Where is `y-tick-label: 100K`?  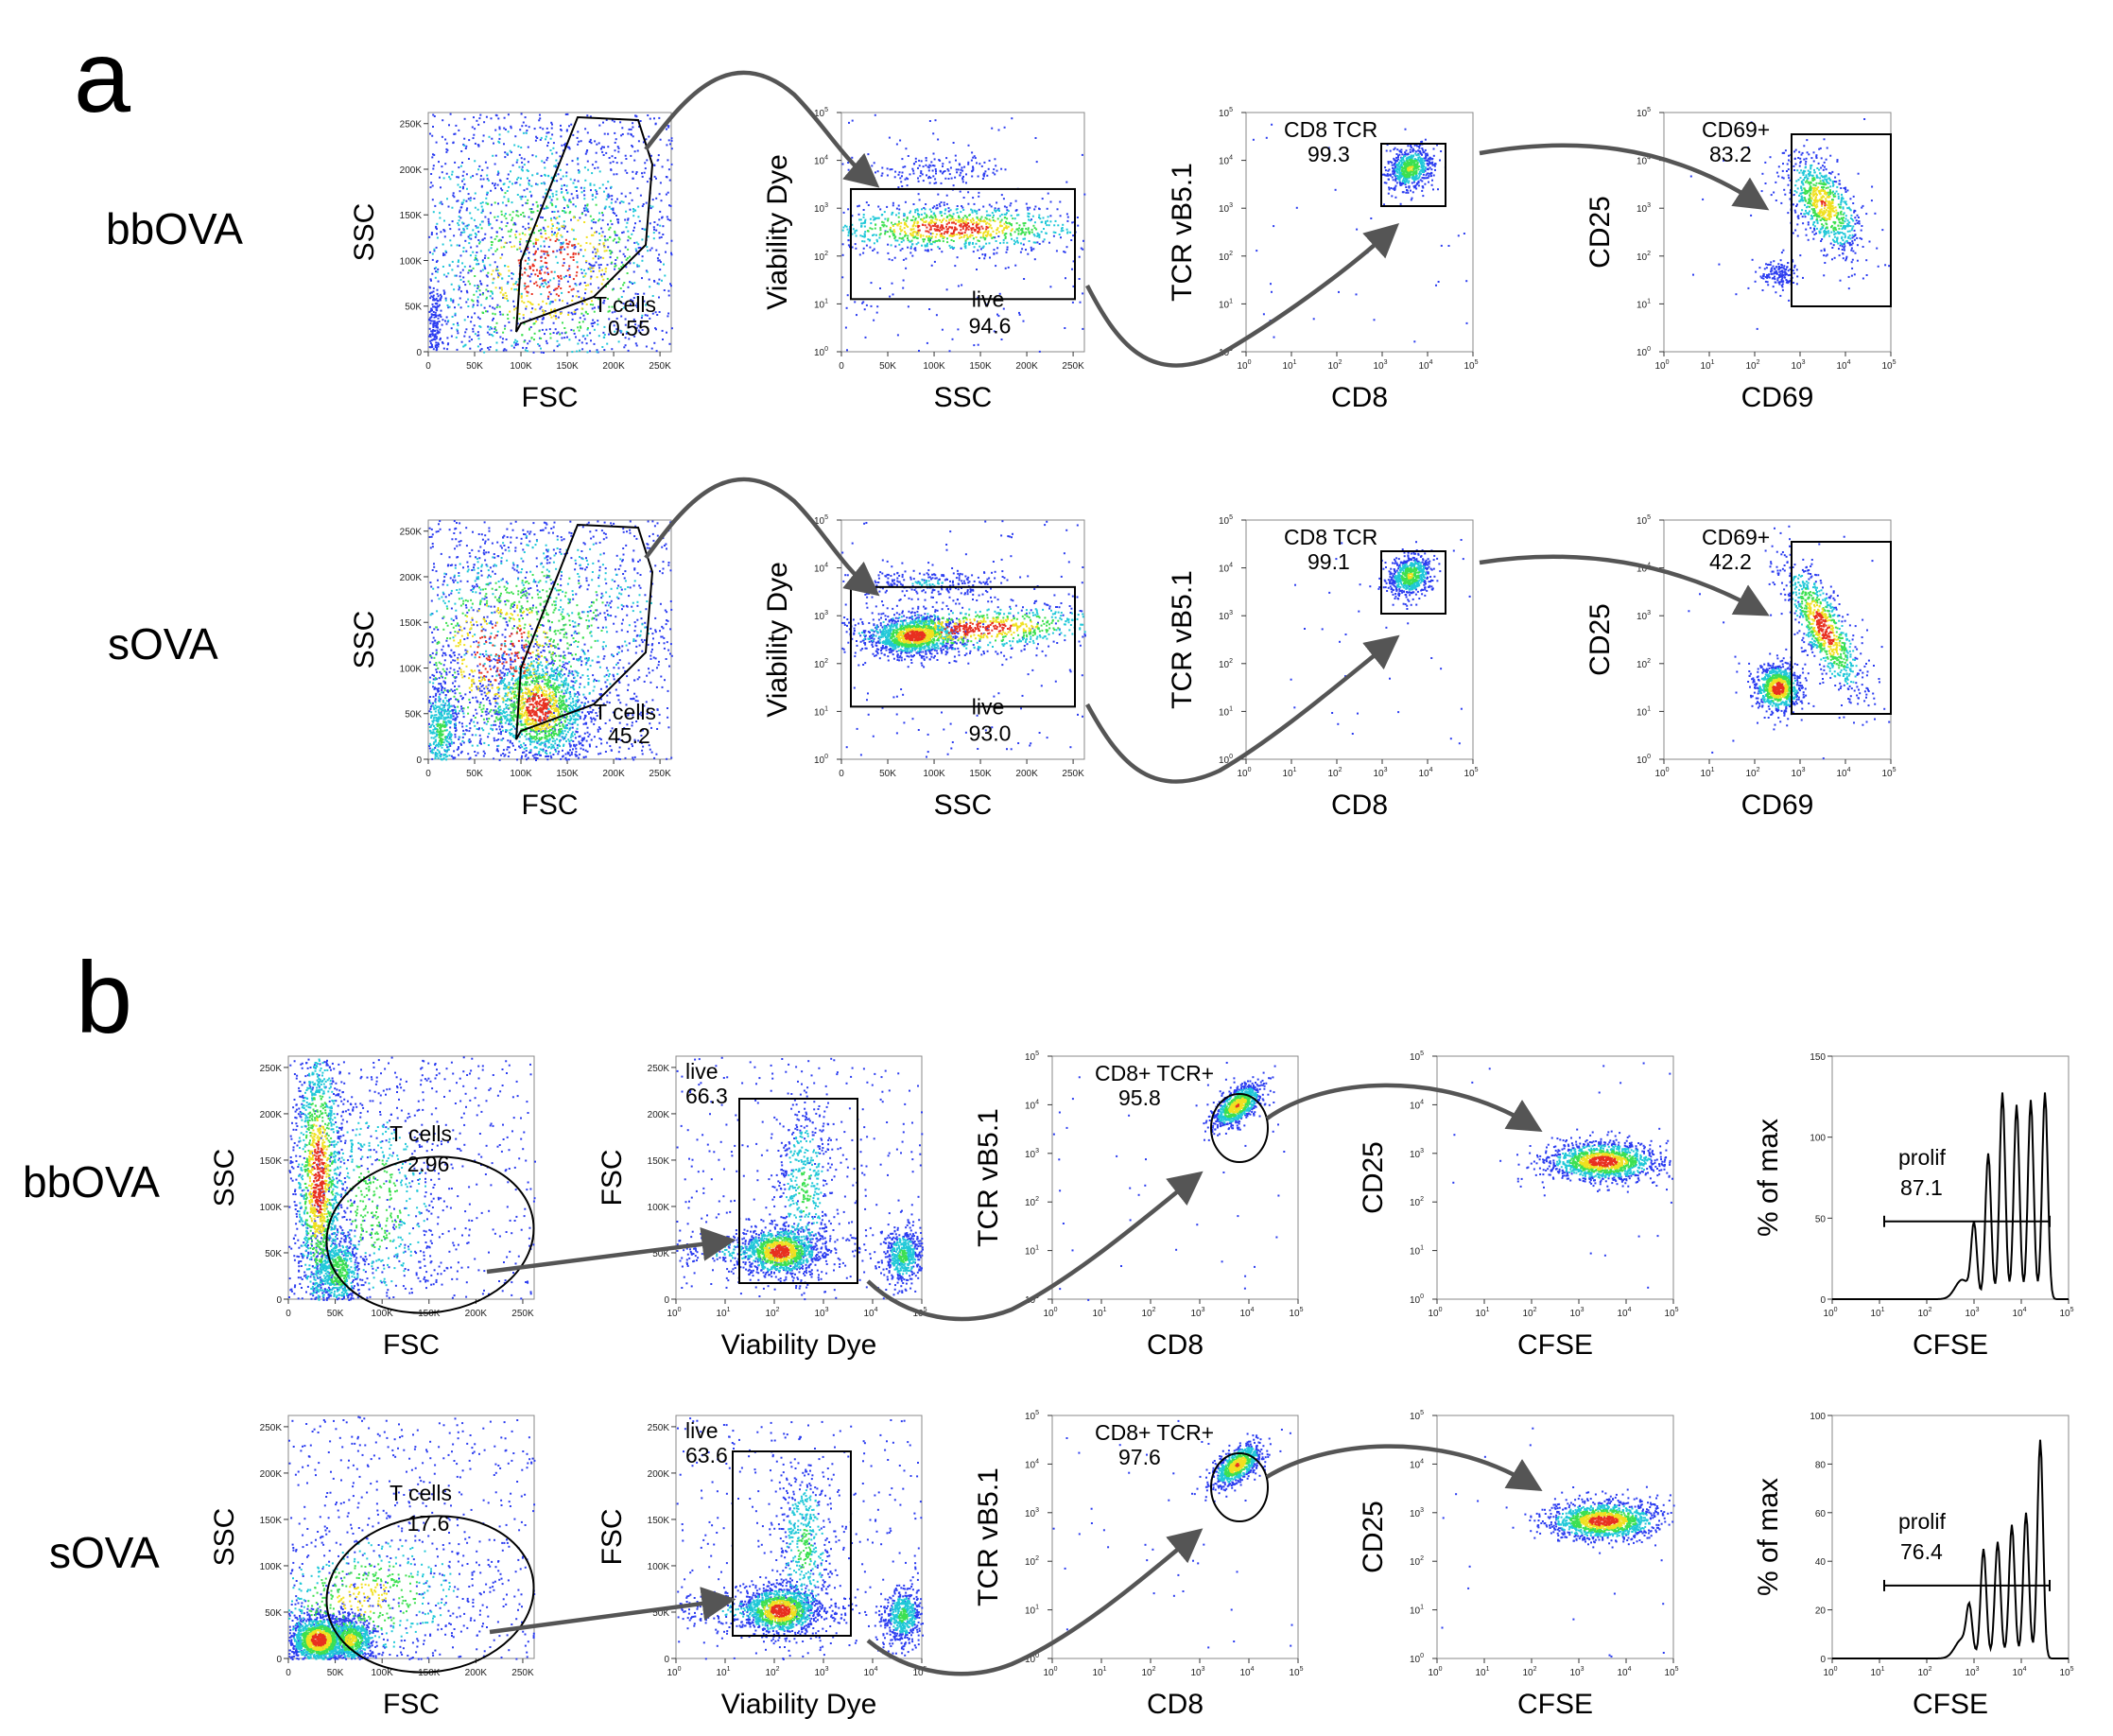
y-tick-label: 100K is located at coordinates (411, 261).